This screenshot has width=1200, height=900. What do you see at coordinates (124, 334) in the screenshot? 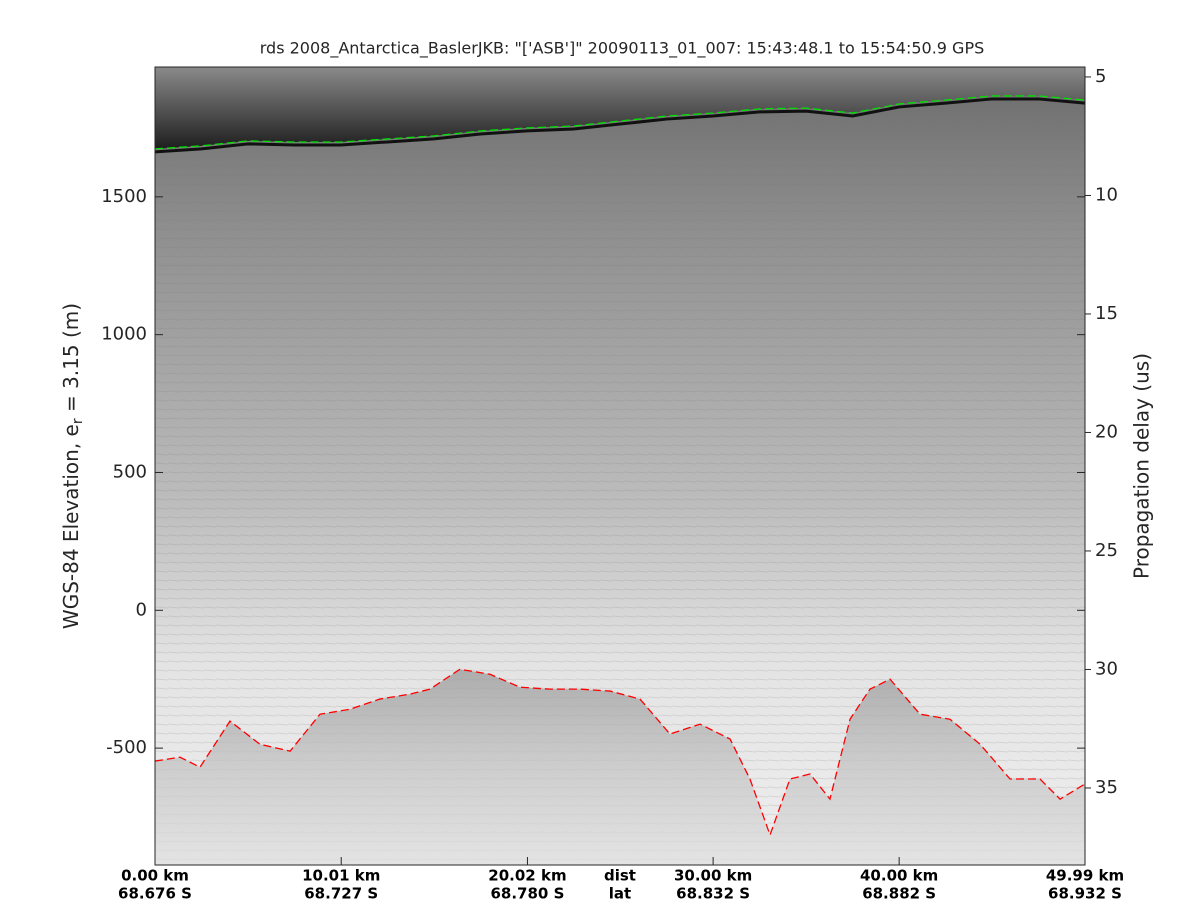
I see `y-tick-label: 1000` at bounding box center [124, 334].